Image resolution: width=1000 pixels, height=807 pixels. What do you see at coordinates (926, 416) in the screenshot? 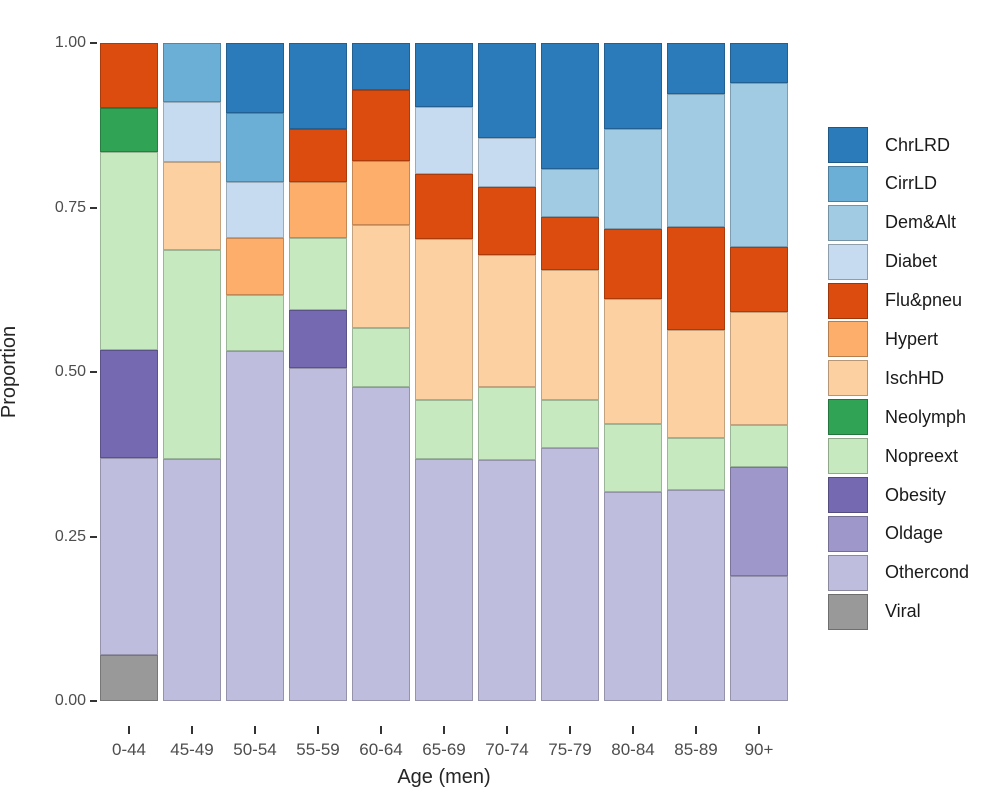
I see `legend-label-Neolymph: Neolymph` at bounding box center [926, 416].